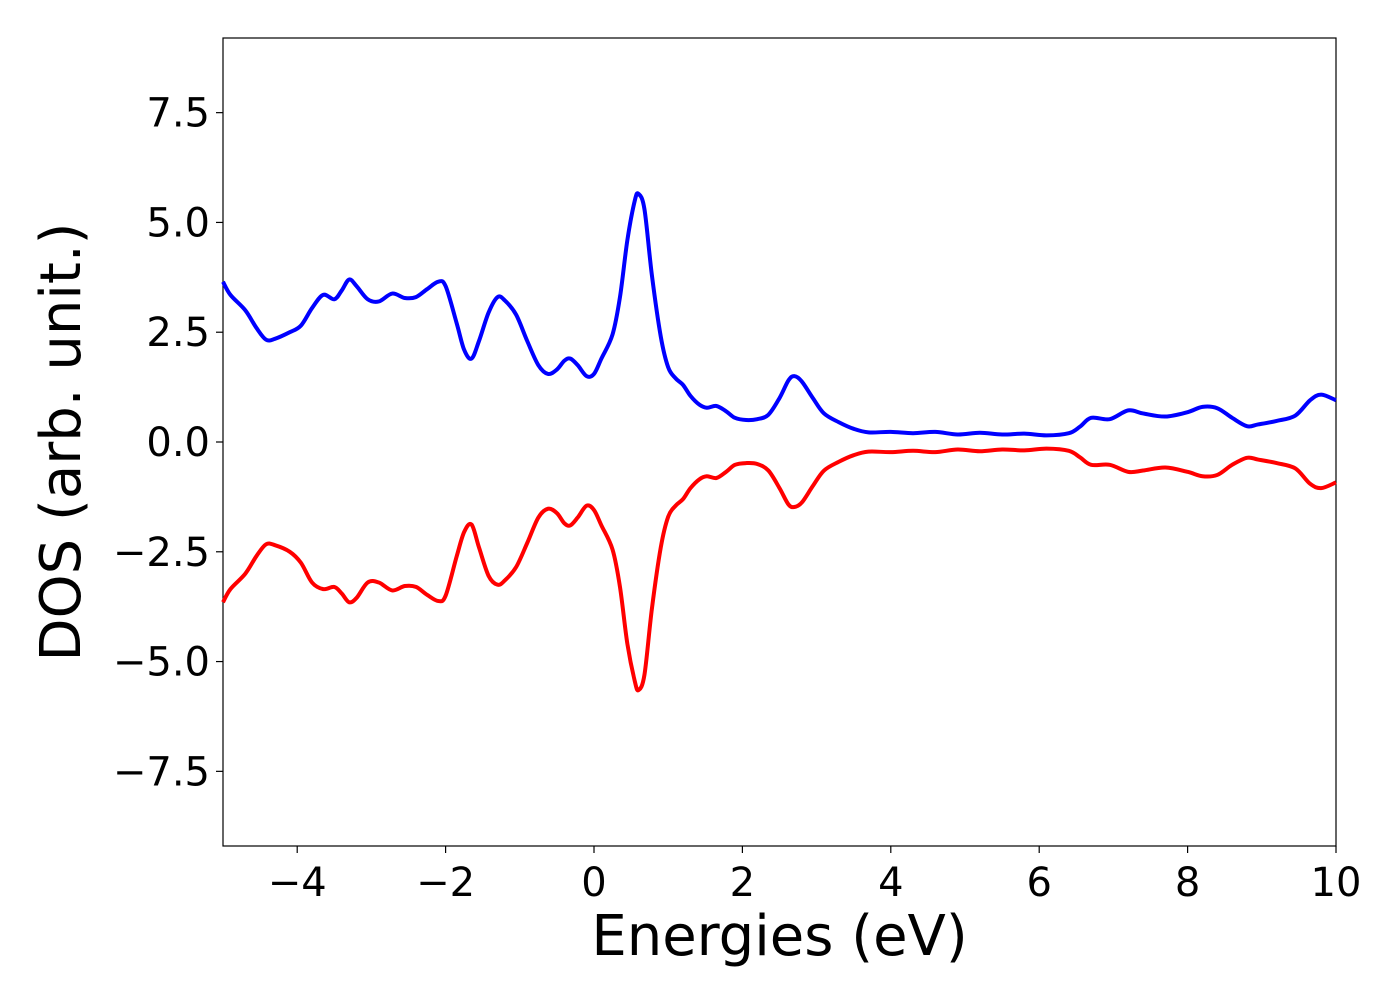 The height and width of the screenshot is (1005, 1400). What do you see at coordinates (178, 333) in the screenshot?
I see `y-tick-label: 2.5` at bounding box center [178, 333].